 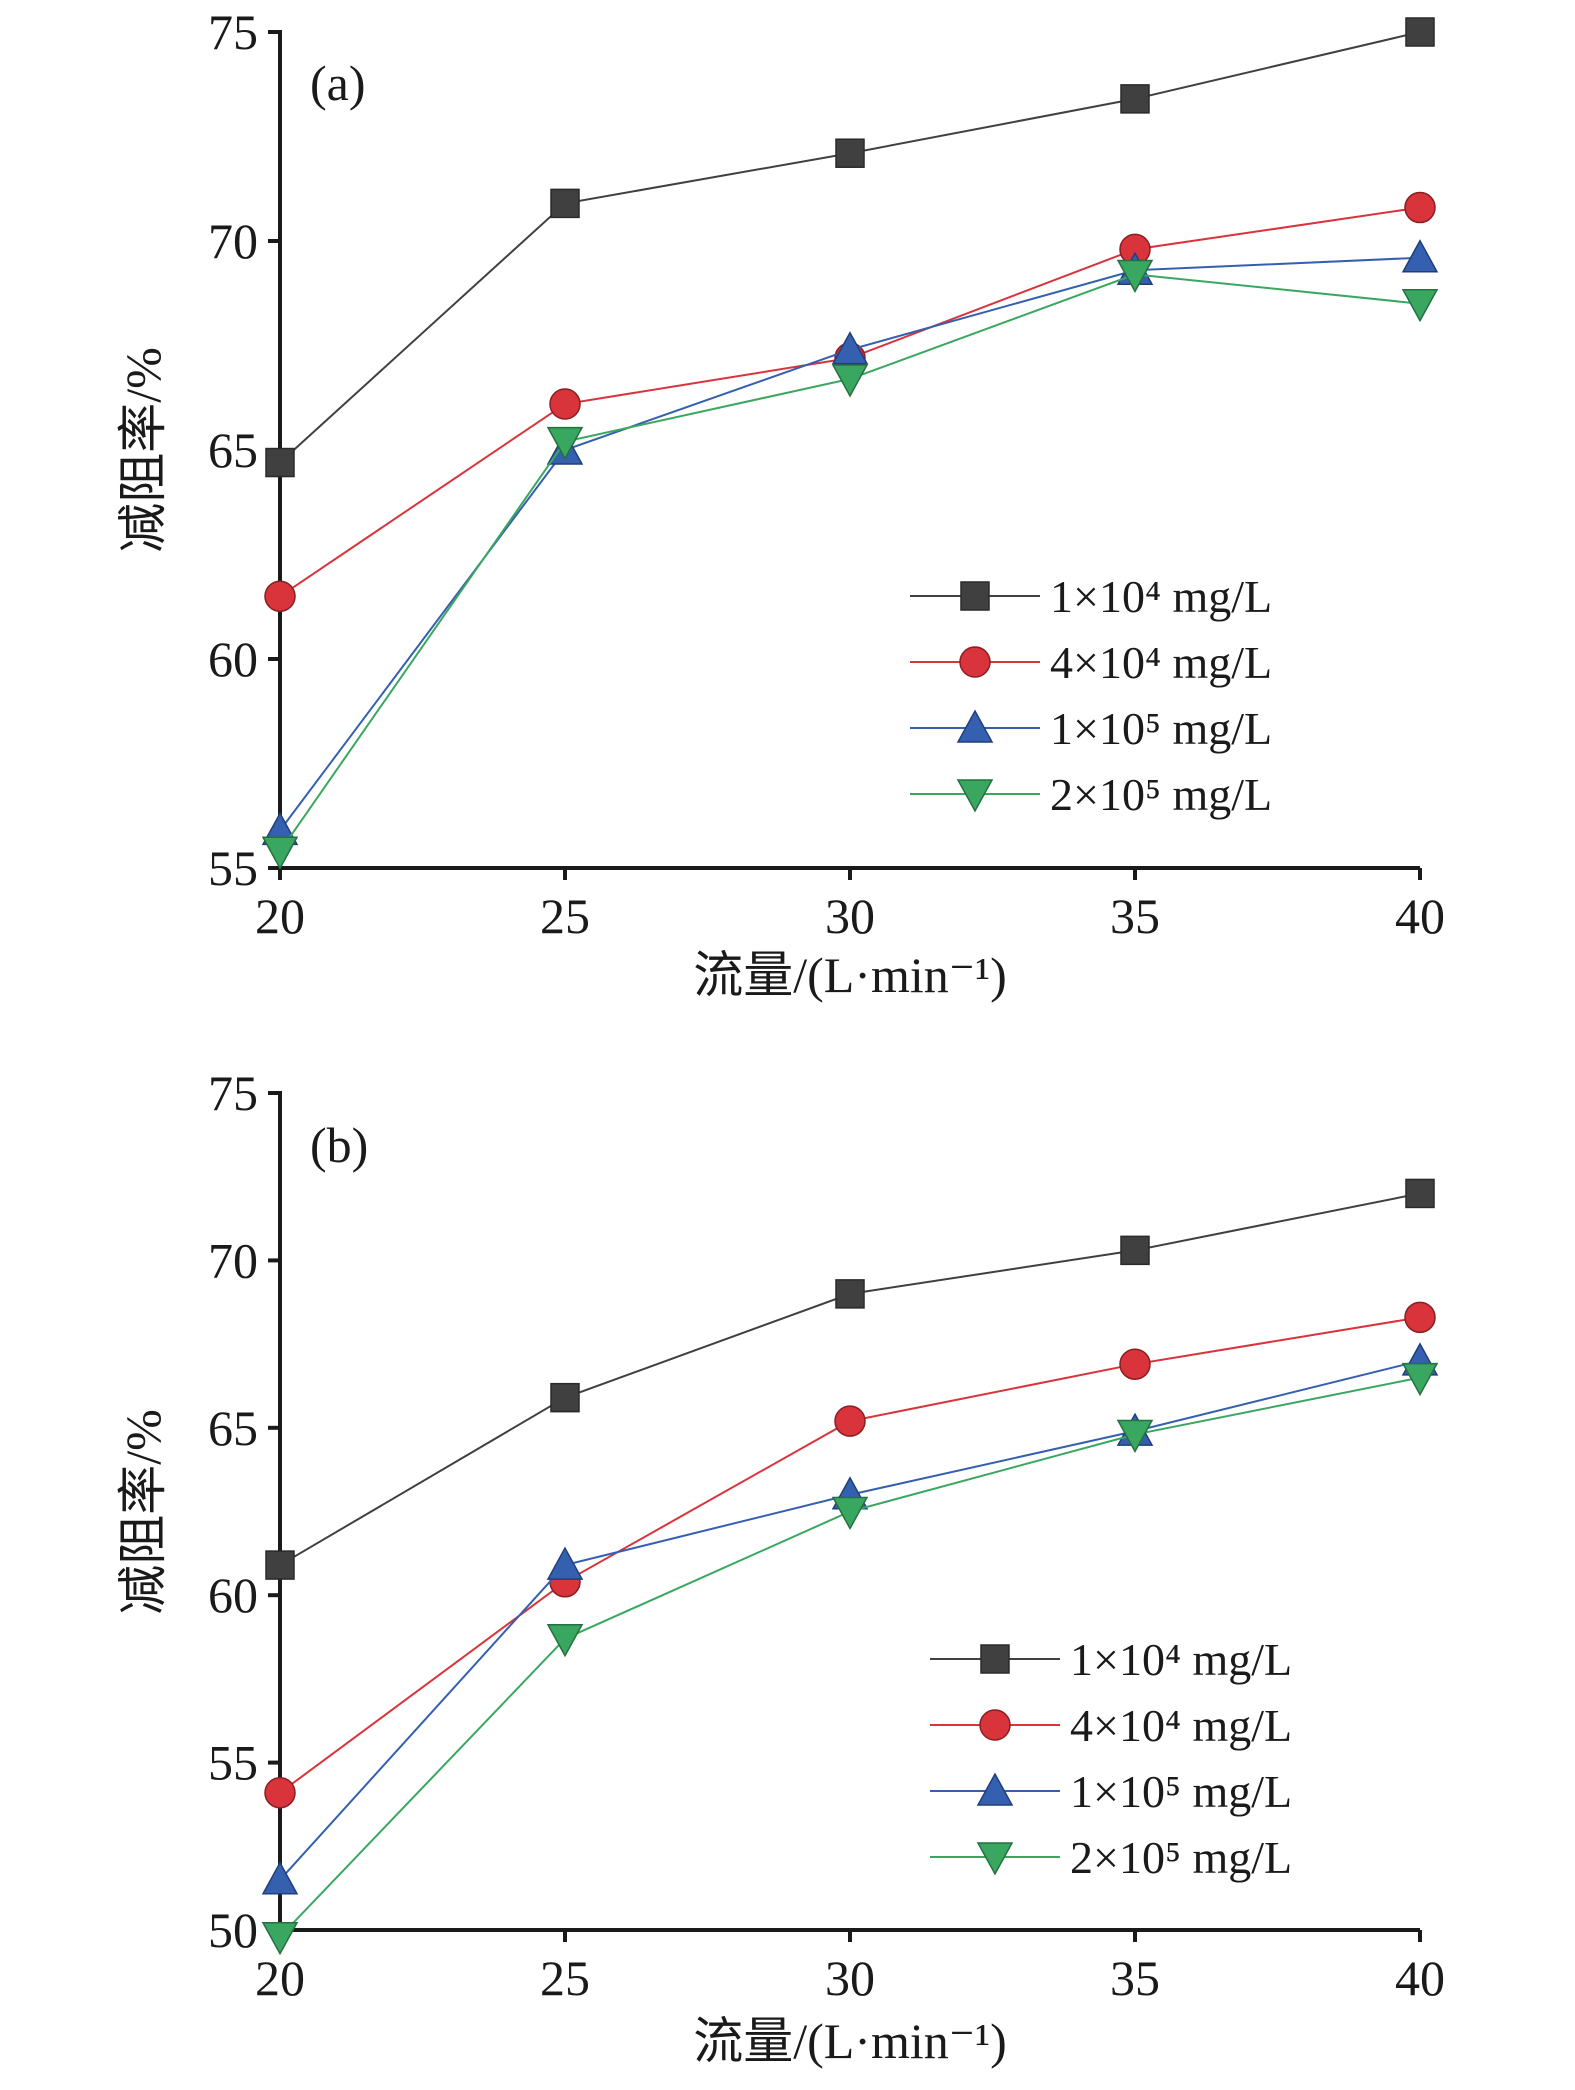 What do you see at coordinates (339, 1145) in the screenshot?
I see `panel-label: (b)` at bounding box center [339, 1145].